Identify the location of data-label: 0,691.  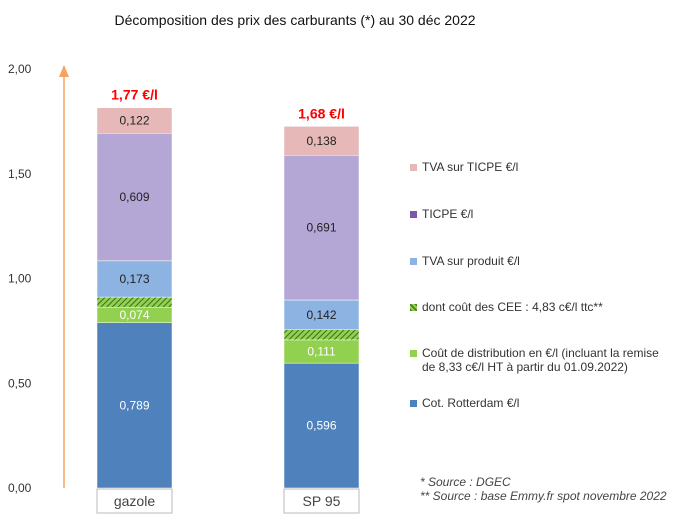
(321, 228).